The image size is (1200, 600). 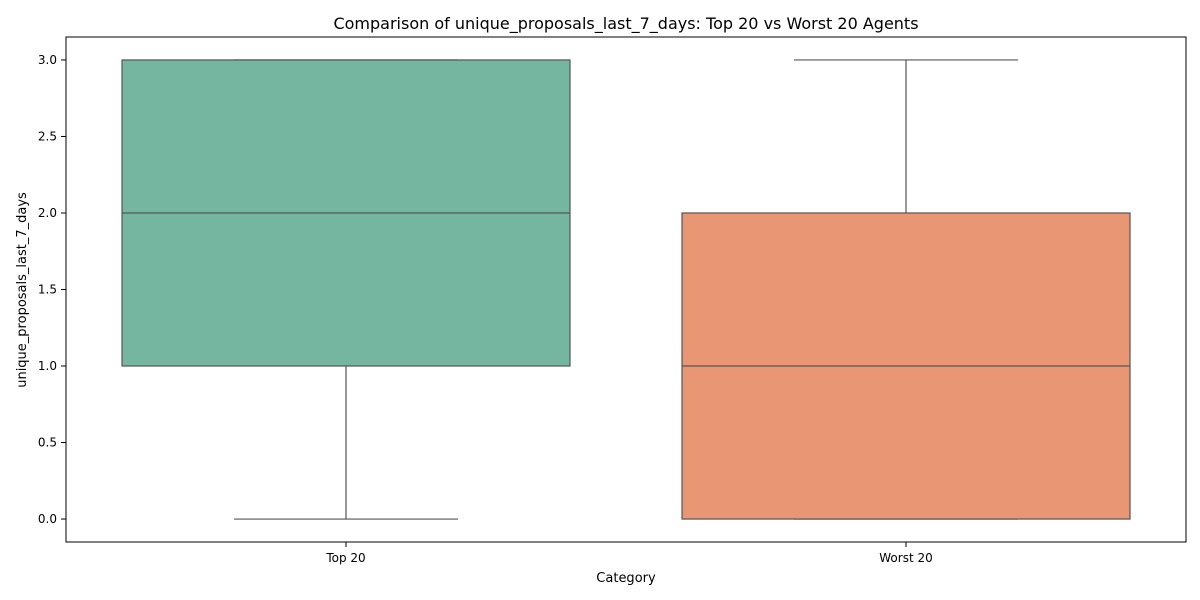 What do you see at coordinates (22, 290) in the screenshot?
I see `y-axis-label: unique_proposals_last_7_days` at bounding box center [22, 290].